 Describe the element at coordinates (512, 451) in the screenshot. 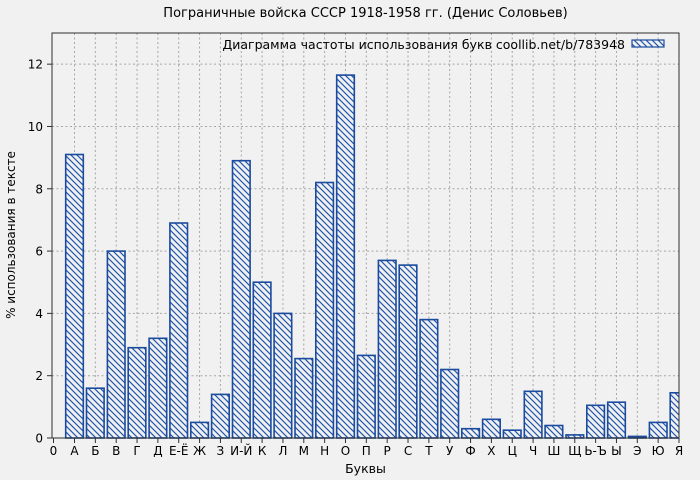

I see `x-tick-label: Ц` at that location.